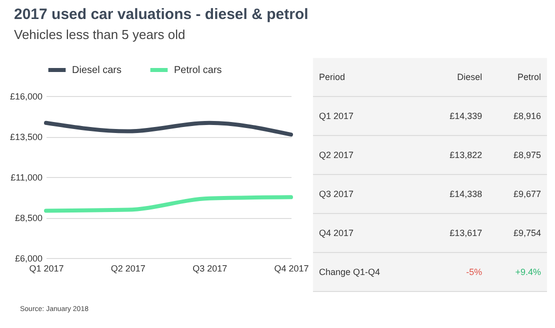  I want to click on text: Diesel, so click(455, 77).